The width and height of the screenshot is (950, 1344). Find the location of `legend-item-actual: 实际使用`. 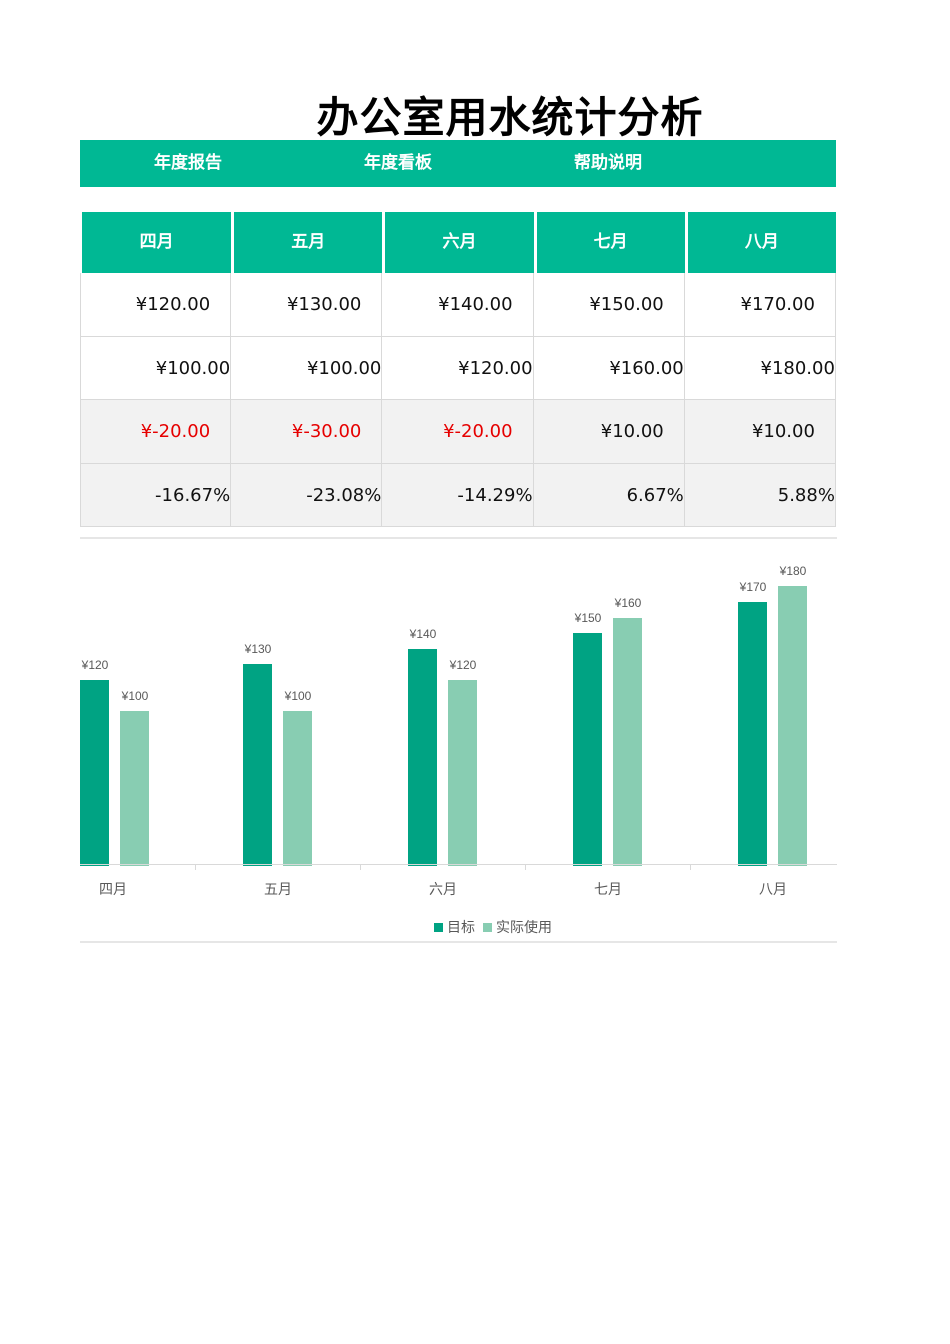

legend-item-actual: 实际使用 is located at coordinates (517, 927).